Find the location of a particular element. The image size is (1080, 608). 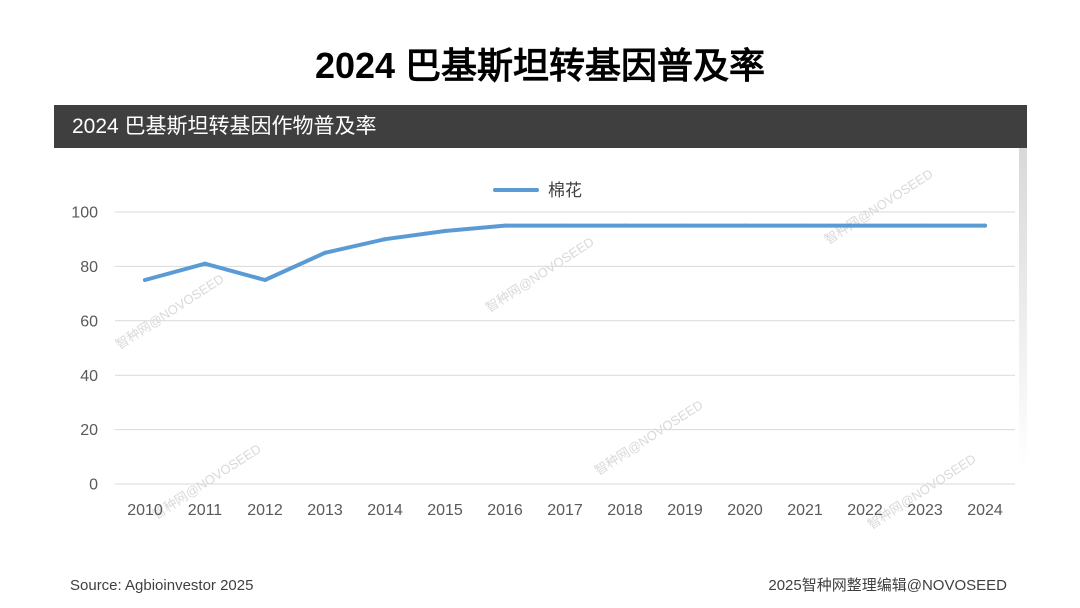

x-tick-label: 2018 is located at coordinates (625, 510).